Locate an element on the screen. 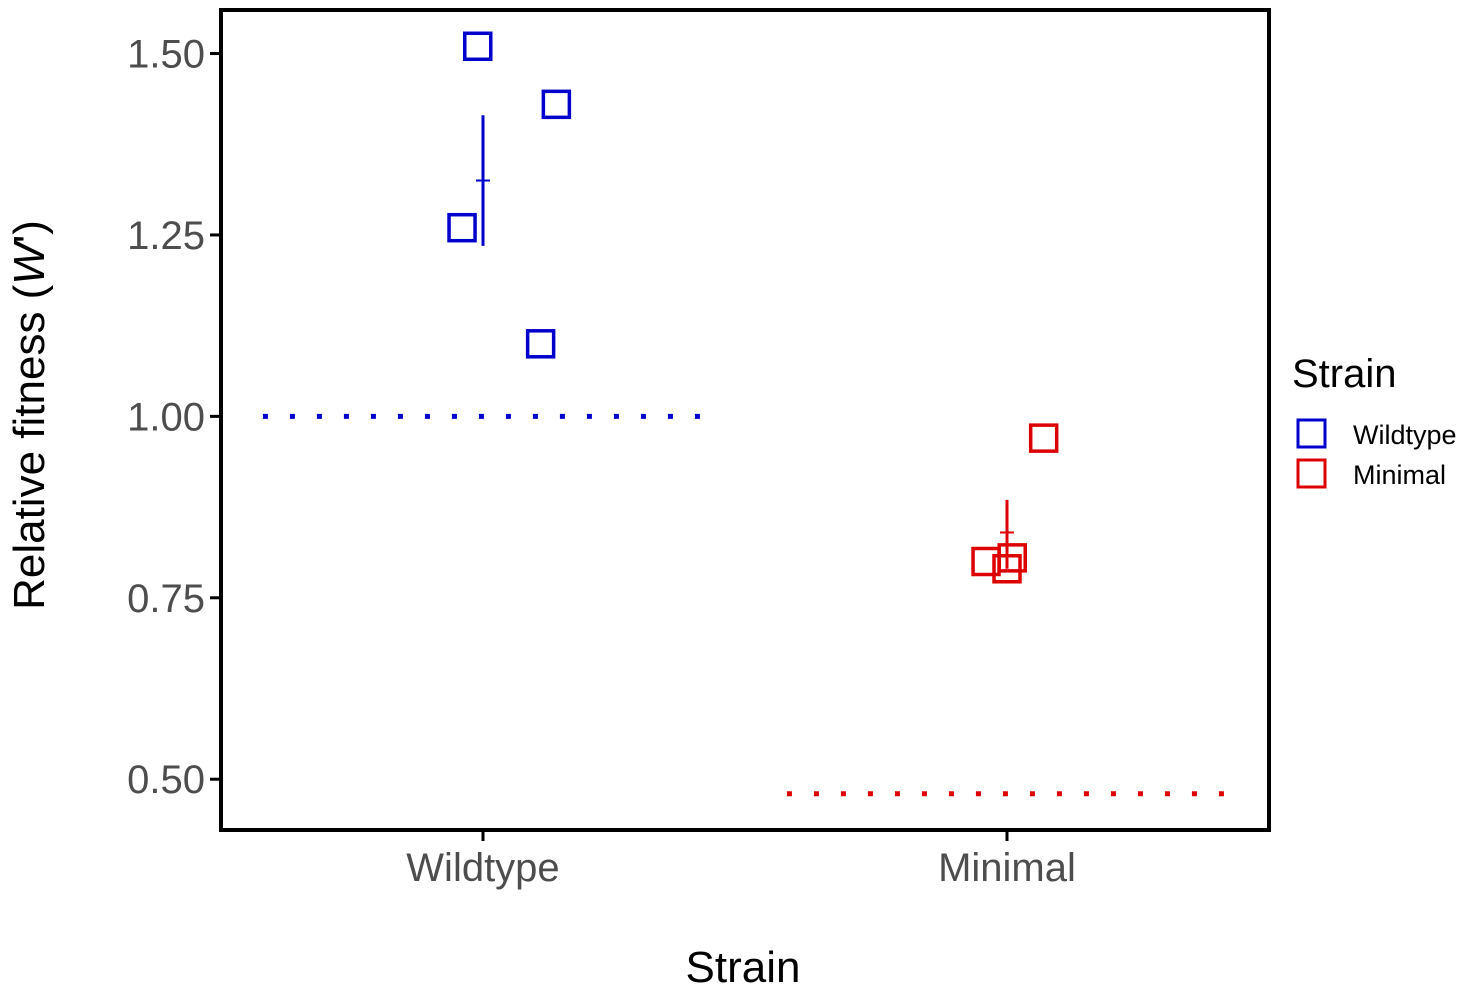  y-axis-title-italic: W is located at coordinates (29, 262).